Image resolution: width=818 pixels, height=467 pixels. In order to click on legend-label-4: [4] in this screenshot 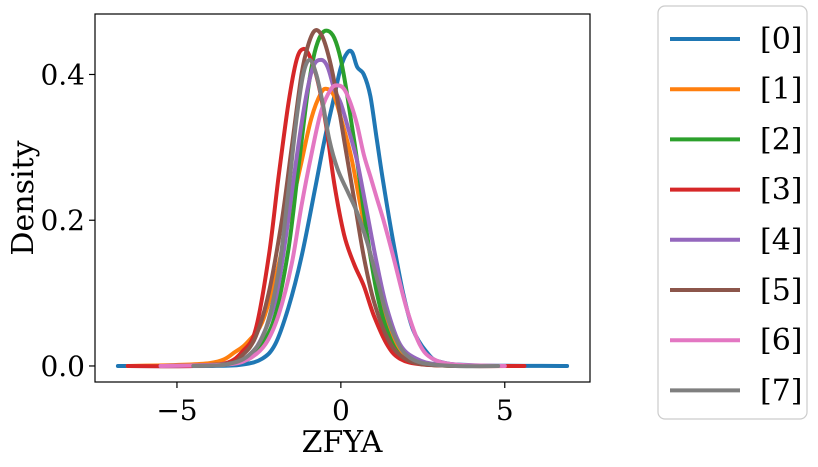, I will do `click(781, 240)`.